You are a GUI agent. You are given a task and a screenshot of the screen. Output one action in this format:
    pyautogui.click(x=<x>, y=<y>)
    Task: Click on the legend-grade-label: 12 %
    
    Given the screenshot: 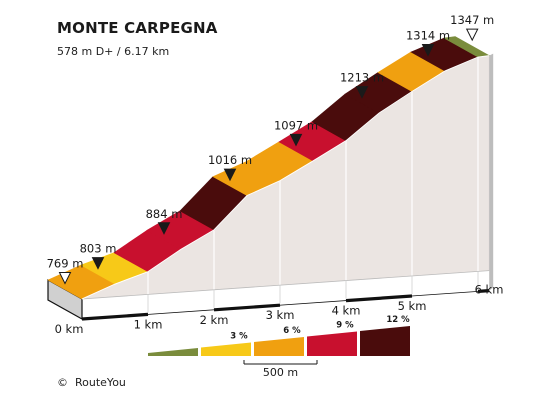 What is the action you would take?
    pyautogui.click(x=398, y=320)
    